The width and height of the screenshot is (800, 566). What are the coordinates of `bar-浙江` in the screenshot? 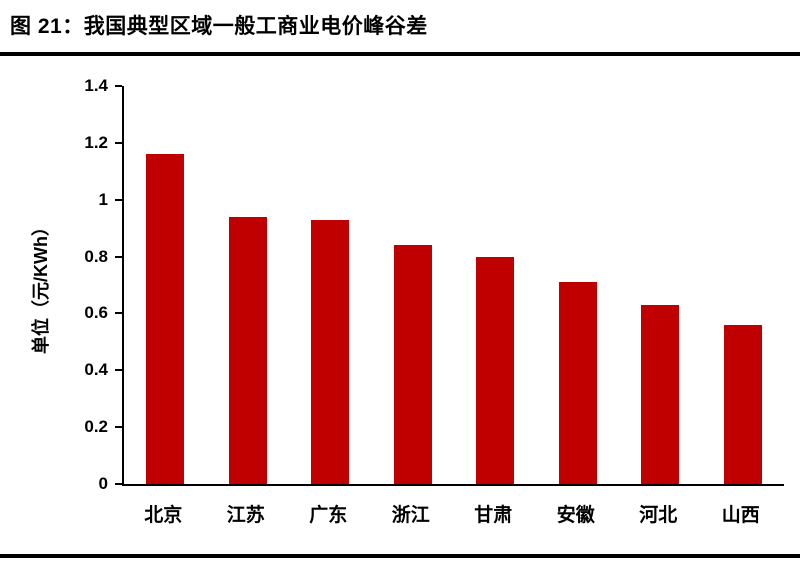 It's located at (412, 364).